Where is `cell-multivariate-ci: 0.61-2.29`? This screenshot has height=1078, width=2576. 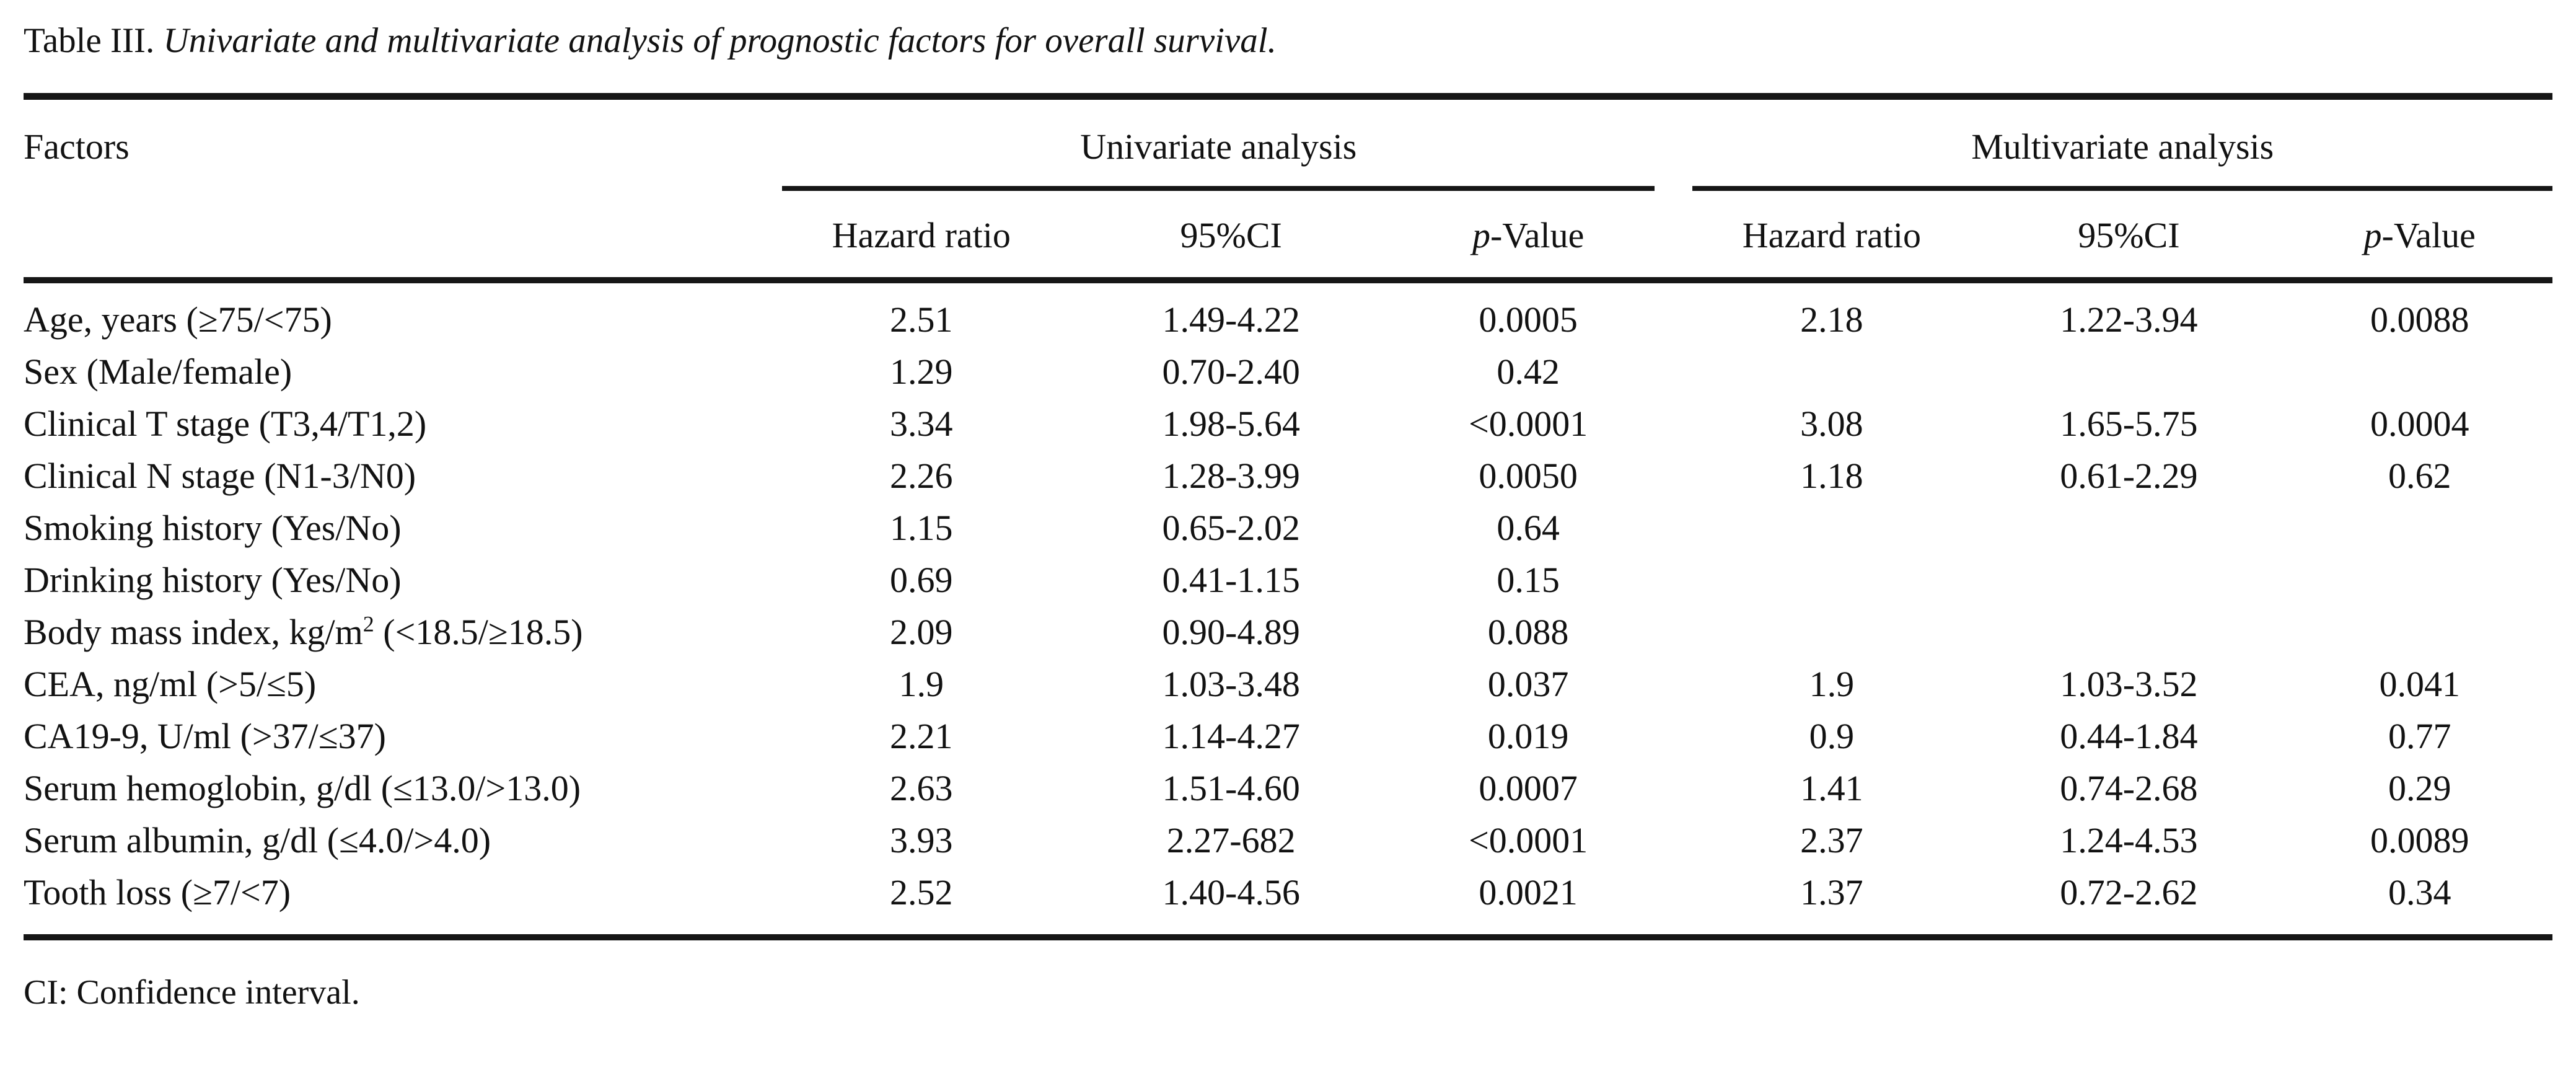
cell-multivariate-ci: 0.61-2.29 is located at coordinates (2129, 476).